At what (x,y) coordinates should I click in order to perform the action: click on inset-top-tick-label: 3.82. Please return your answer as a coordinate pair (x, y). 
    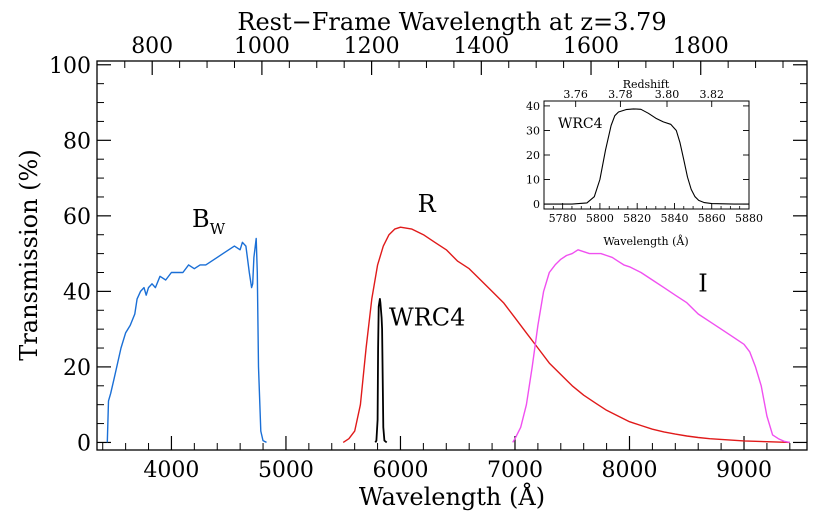
    Looking at the image, I should click on (711, 94).